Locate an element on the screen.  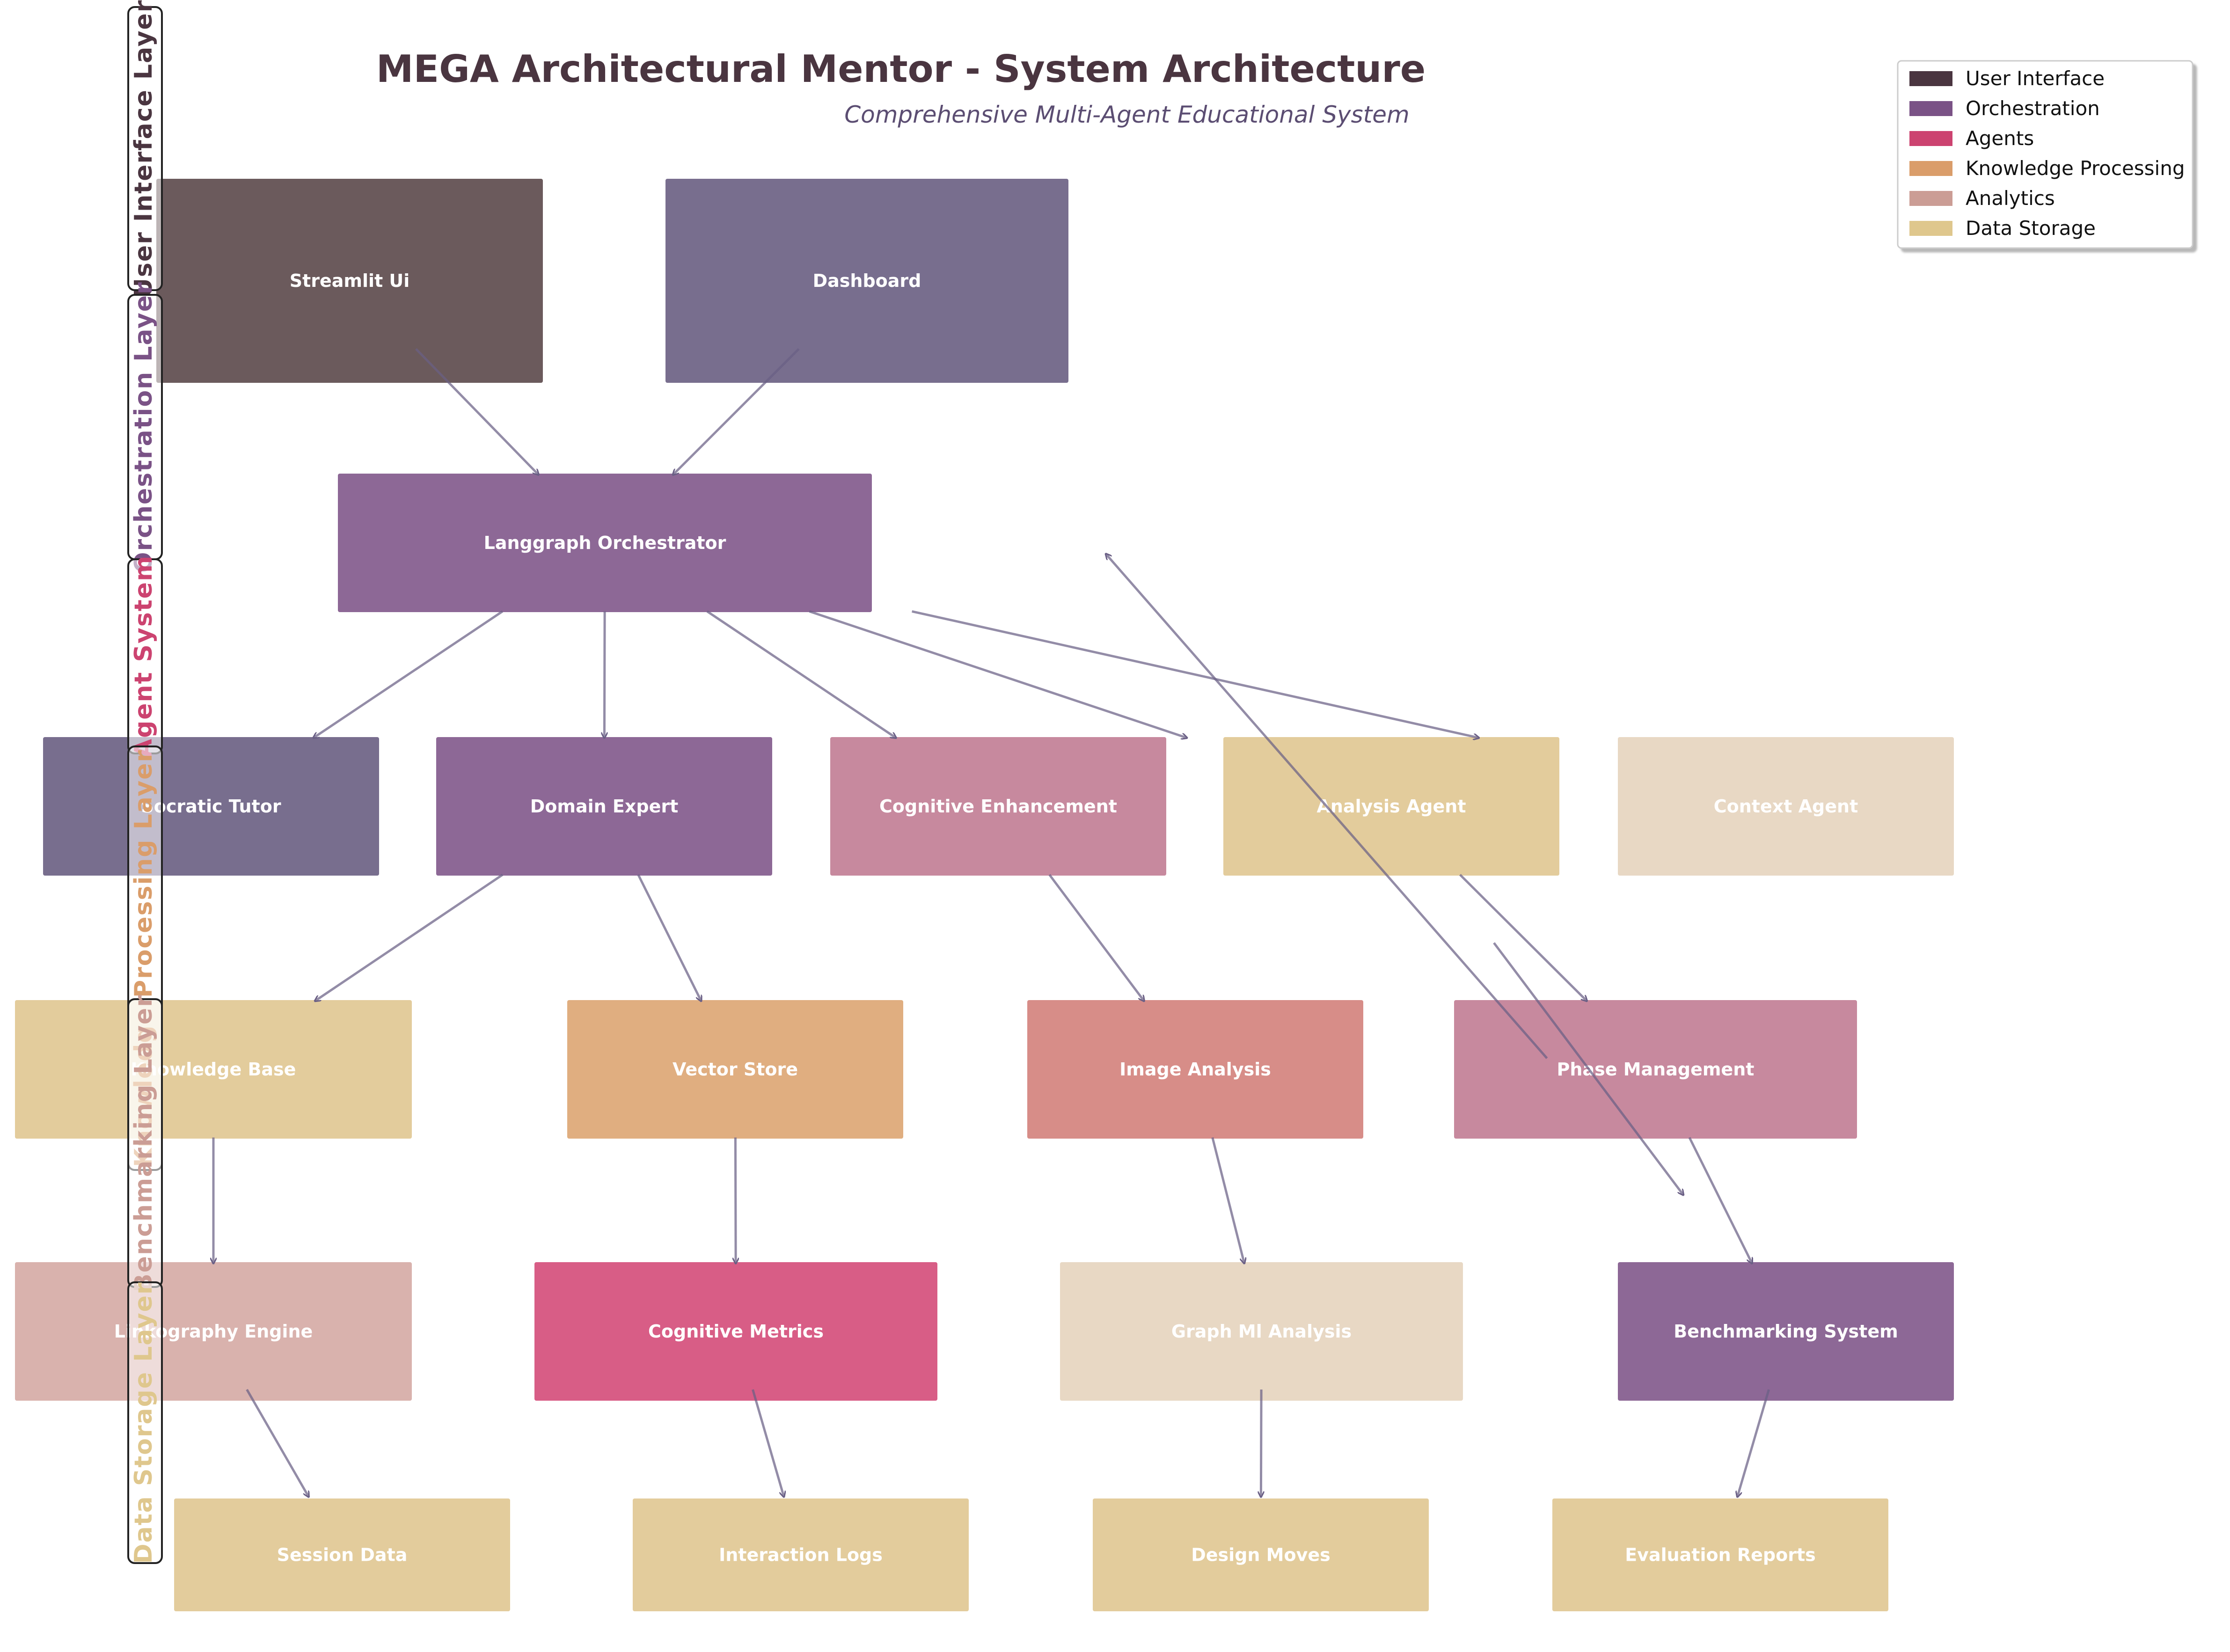
edge-orchestrator-to-analysis is located at coordinates (998, 674).